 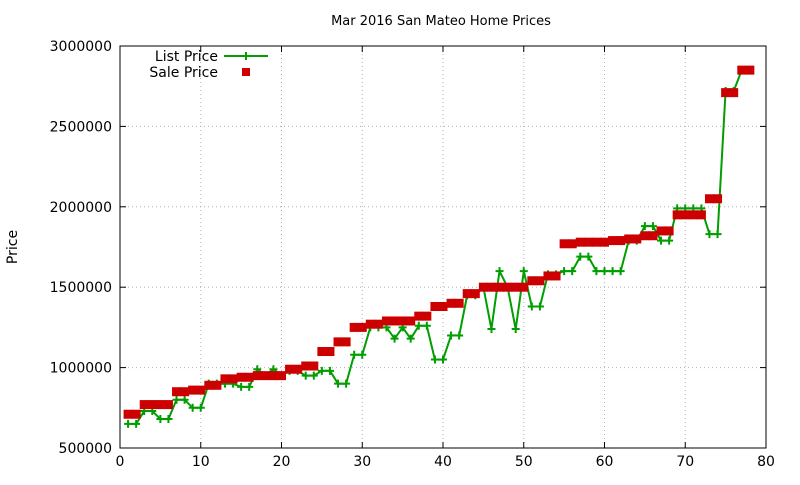 What do you see at coordinates (605, 462) in the screenshot?
I see `x-tick-label: 60` at bounding box center [605, 462].